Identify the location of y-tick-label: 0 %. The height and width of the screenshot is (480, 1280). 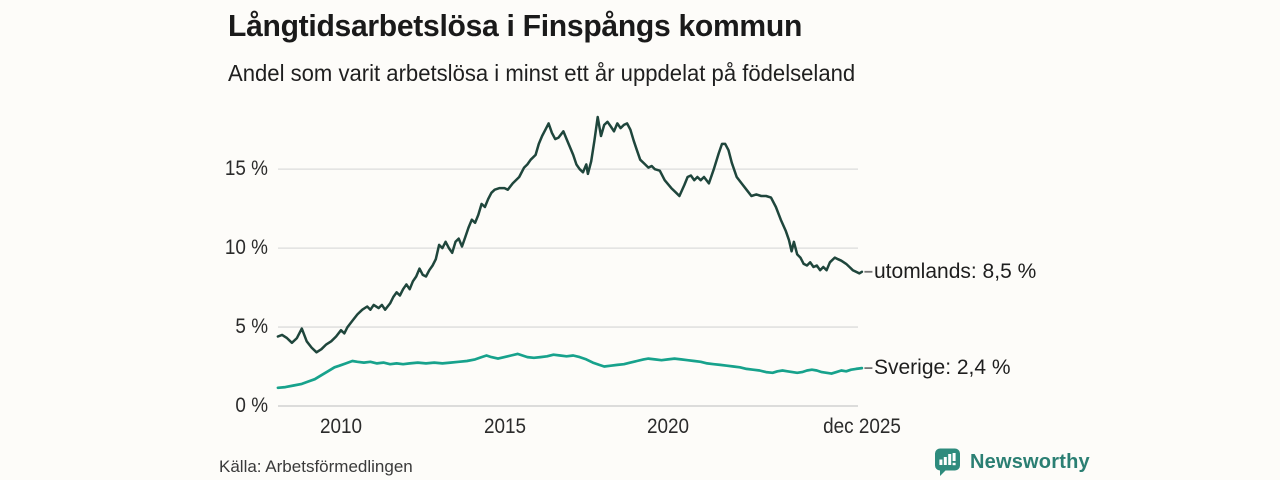
(251, 405).